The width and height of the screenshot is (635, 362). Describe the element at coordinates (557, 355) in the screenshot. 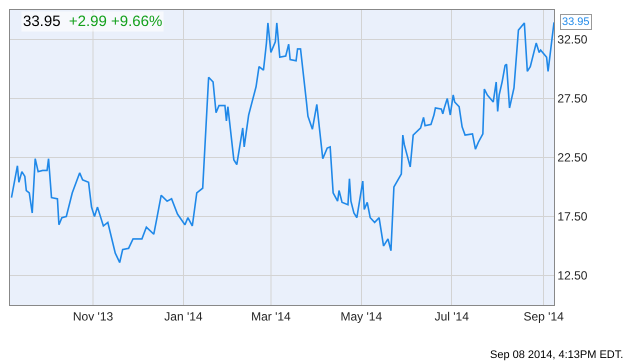

I see `text: Sep 08 2014, 4:13PM EDT.` at that location.